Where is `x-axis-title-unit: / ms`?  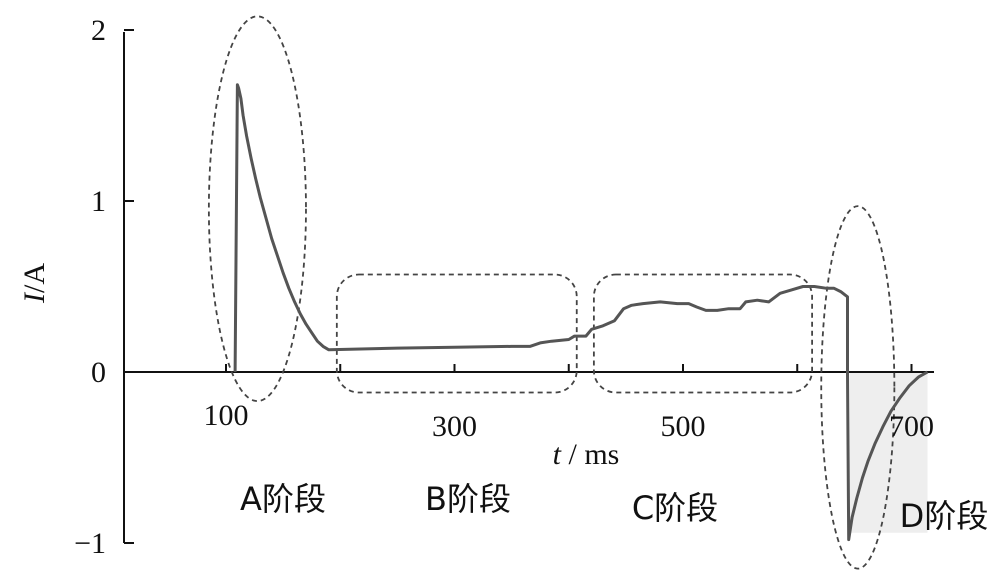
x-axis-title-unit: / ms is located at coordinates (590, 454).